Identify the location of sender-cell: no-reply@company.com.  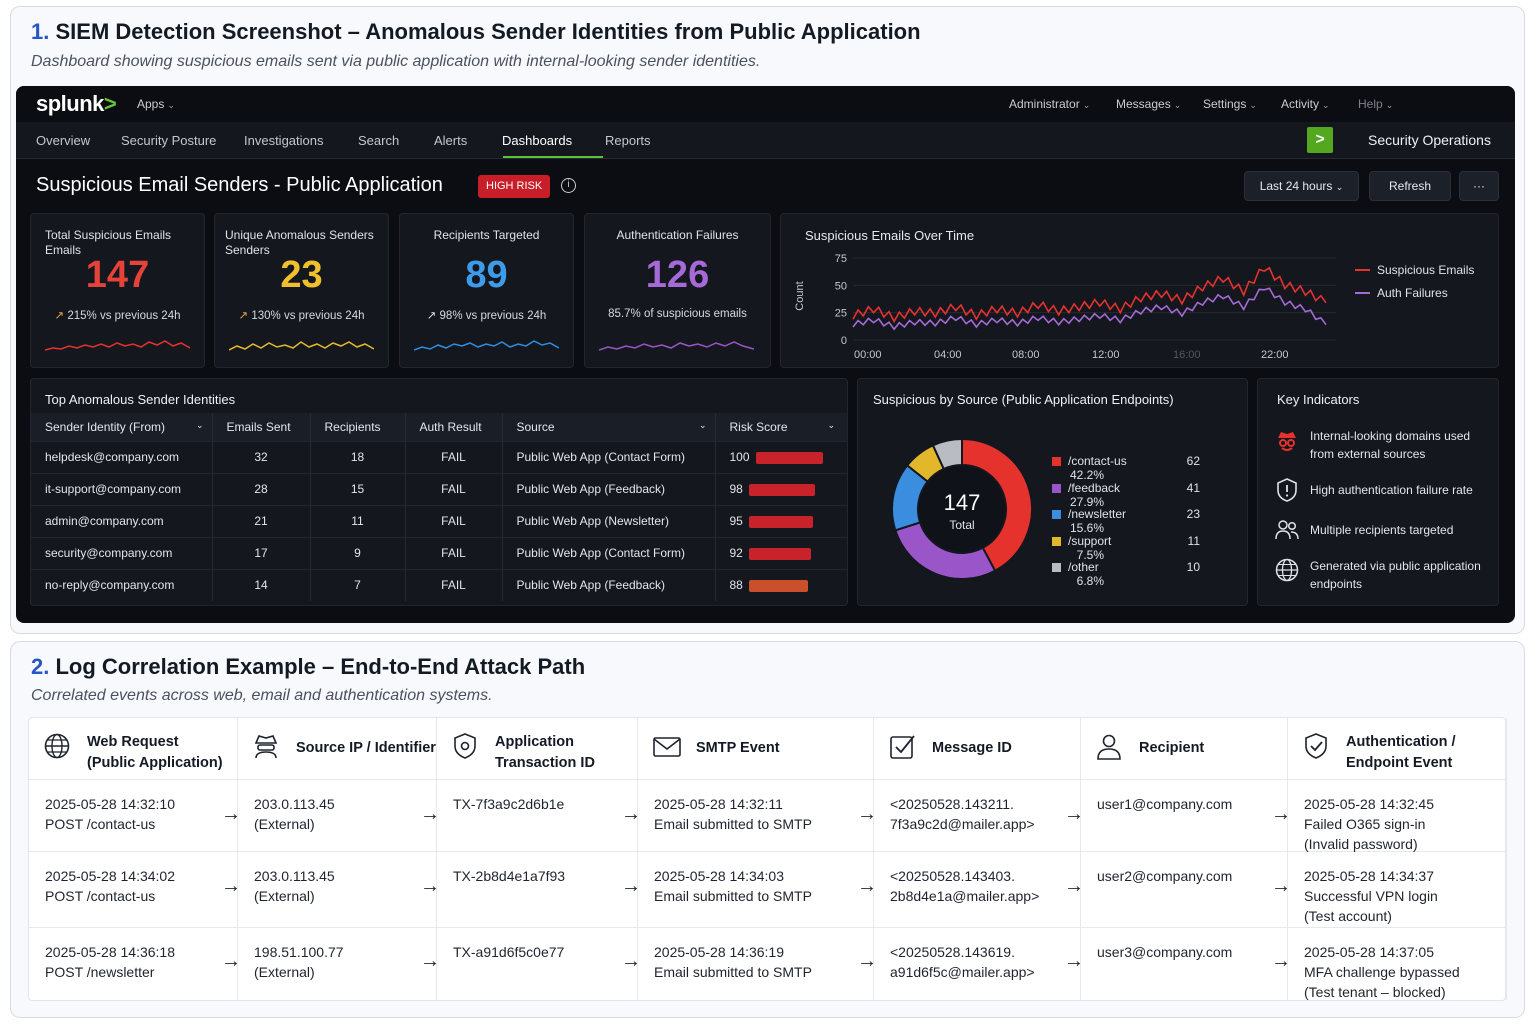
(122, 584).